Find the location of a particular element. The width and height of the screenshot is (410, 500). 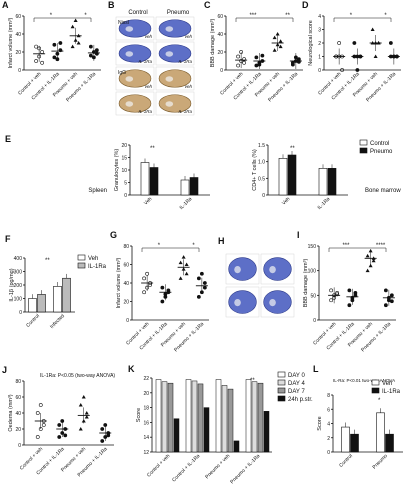

panel-label: J is located at coordinates (4, 370).